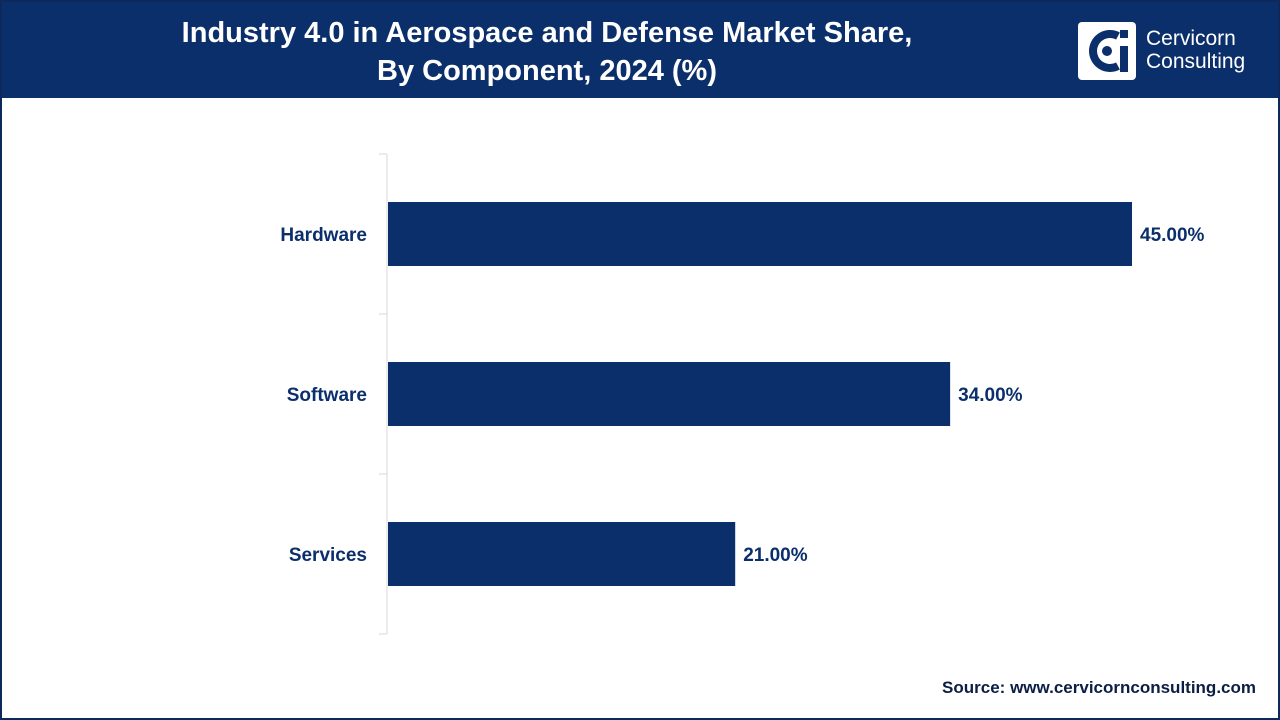 This screenshot has height=720, width=1280. I want to click on source-url: www.cervicornconsulting.com, so click(1133, 687).